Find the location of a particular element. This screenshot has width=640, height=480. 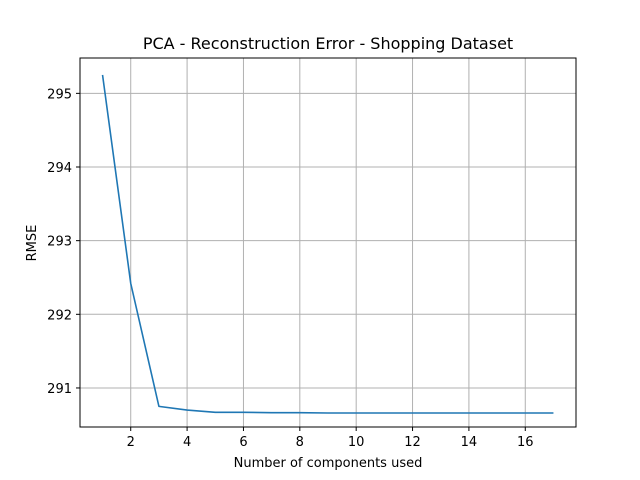

y-tick-label: 291 is located at coordinates (59, 389).